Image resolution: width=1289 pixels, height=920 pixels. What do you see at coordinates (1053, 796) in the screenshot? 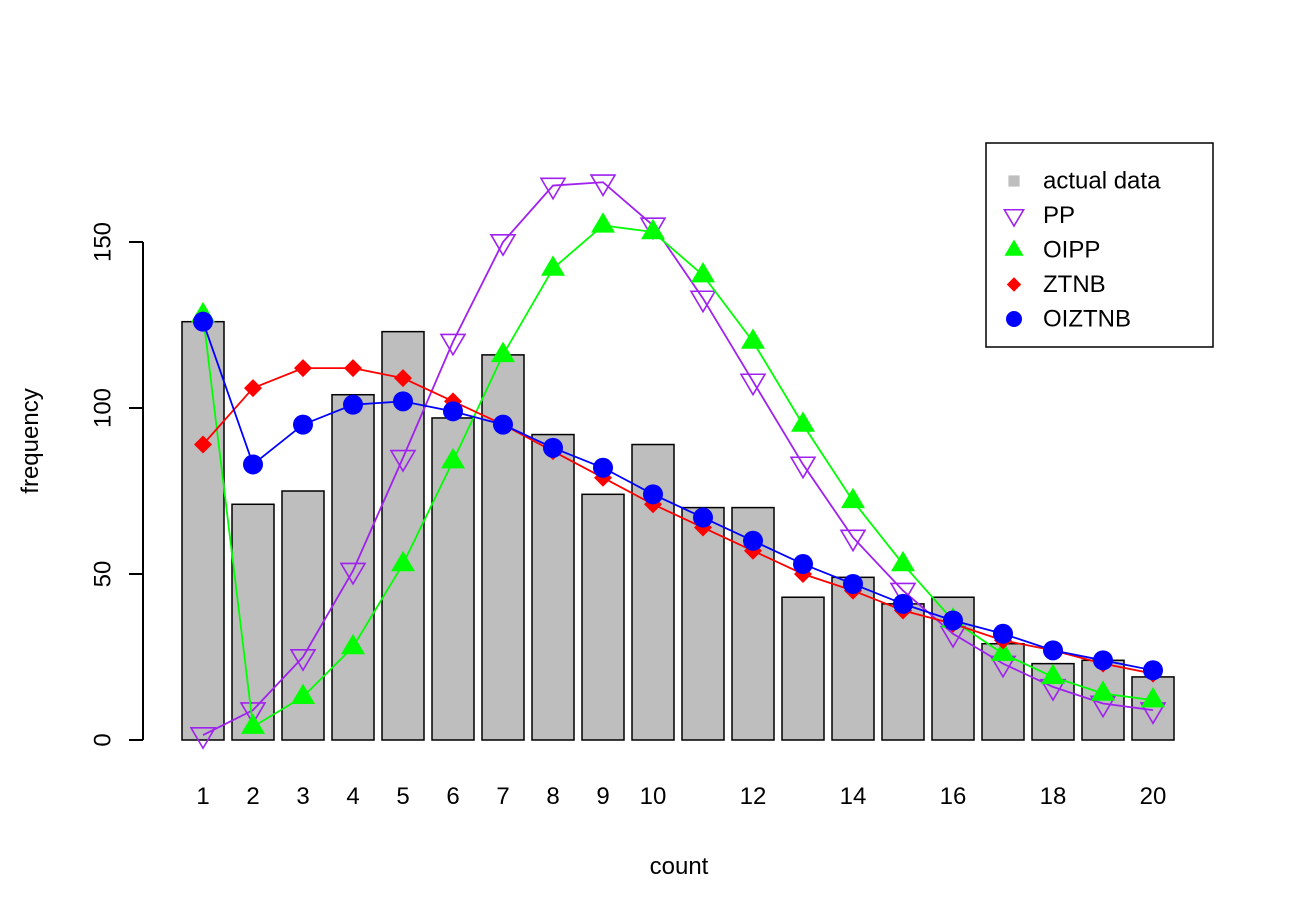
I see `x-tick-label: 18` at bounding box center [1053, 796].